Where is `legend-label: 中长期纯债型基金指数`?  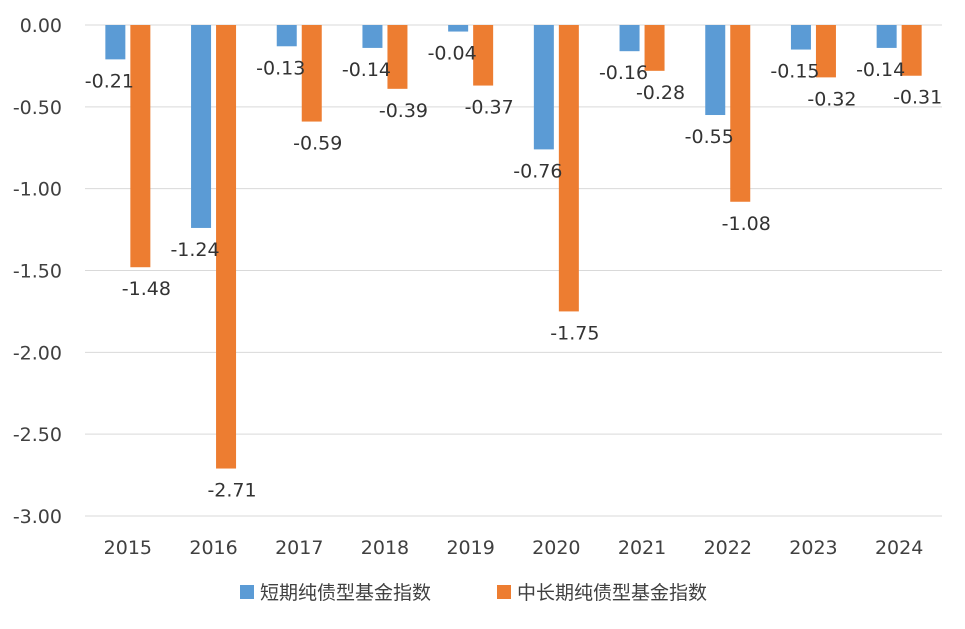 legend-label: 中长期纯债型基金指数 is located at coordinates (612, 593).